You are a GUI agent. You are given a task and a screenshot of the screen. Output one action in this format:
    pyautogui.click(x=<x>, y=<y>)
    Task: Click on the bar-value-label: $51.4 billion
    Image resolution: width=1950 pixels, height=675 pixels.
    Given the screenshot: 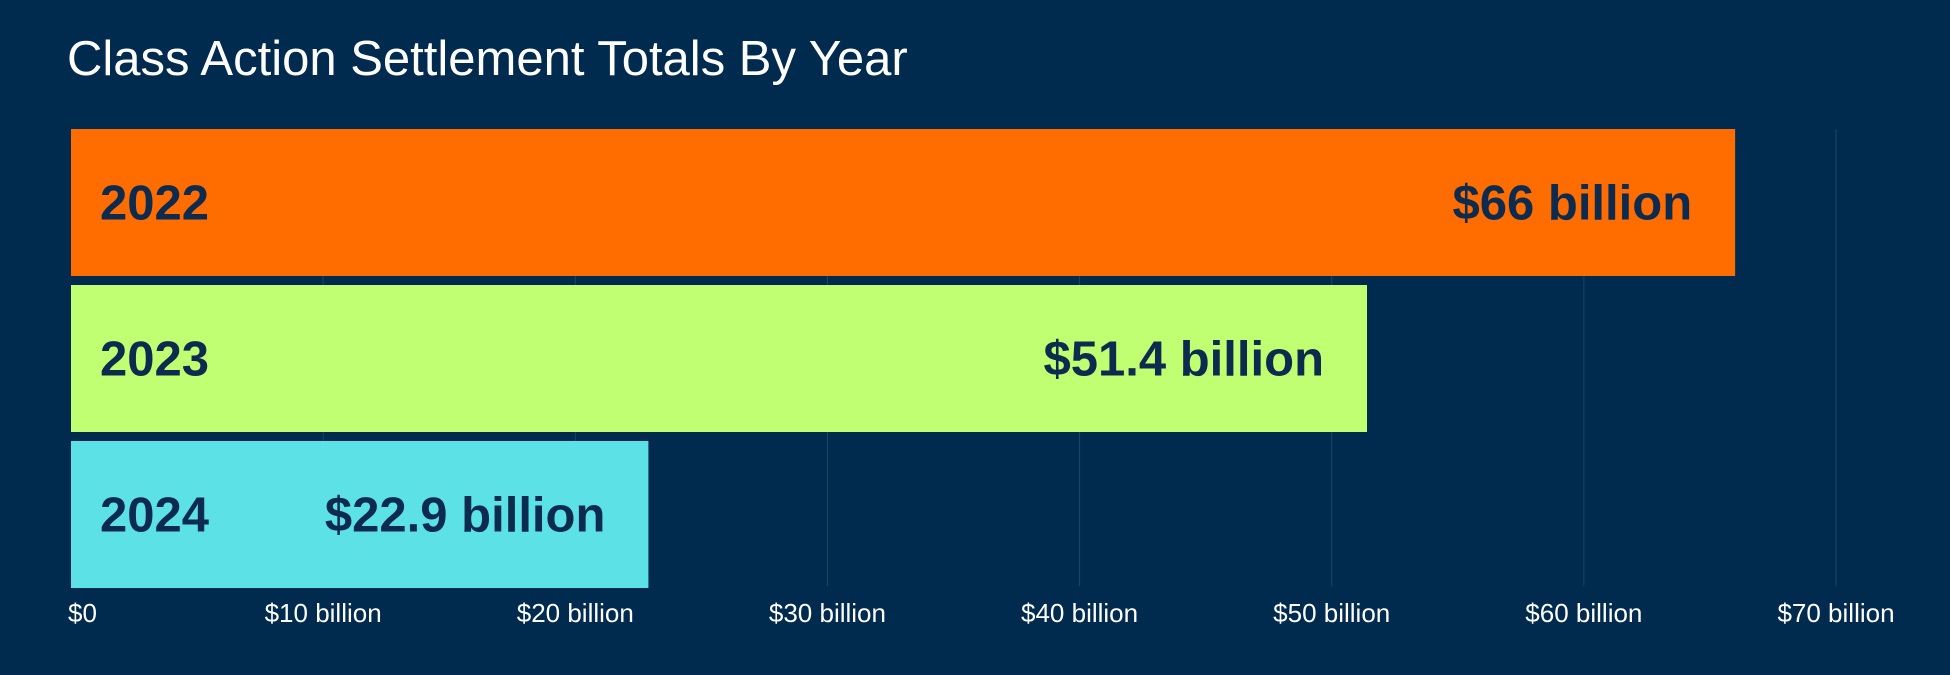 What is the action you would take?
    pyautogui.click(x=1184, y=360)
    